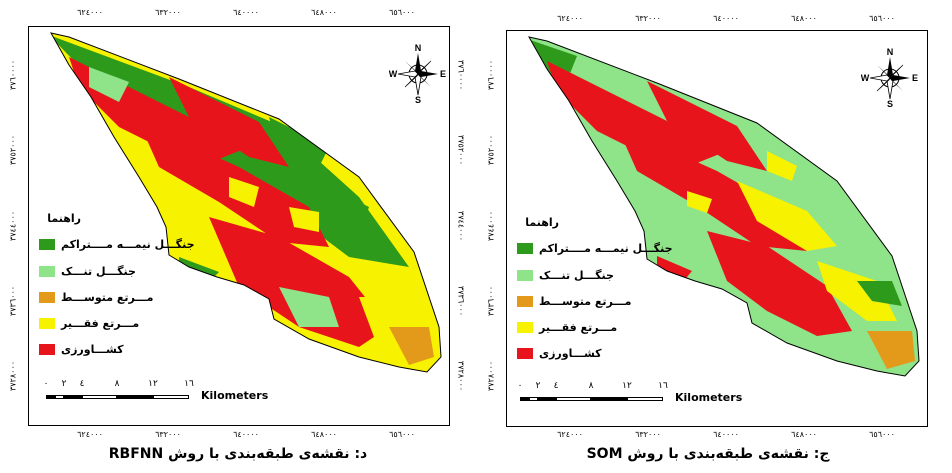 The height and width of the screenshot is (473, 952). What do you see at coordinates (402, 434) in the screenshot?
I see `x-tick-bottom: ٦٥٦٠٠٠` at bounding box center [402, 434].